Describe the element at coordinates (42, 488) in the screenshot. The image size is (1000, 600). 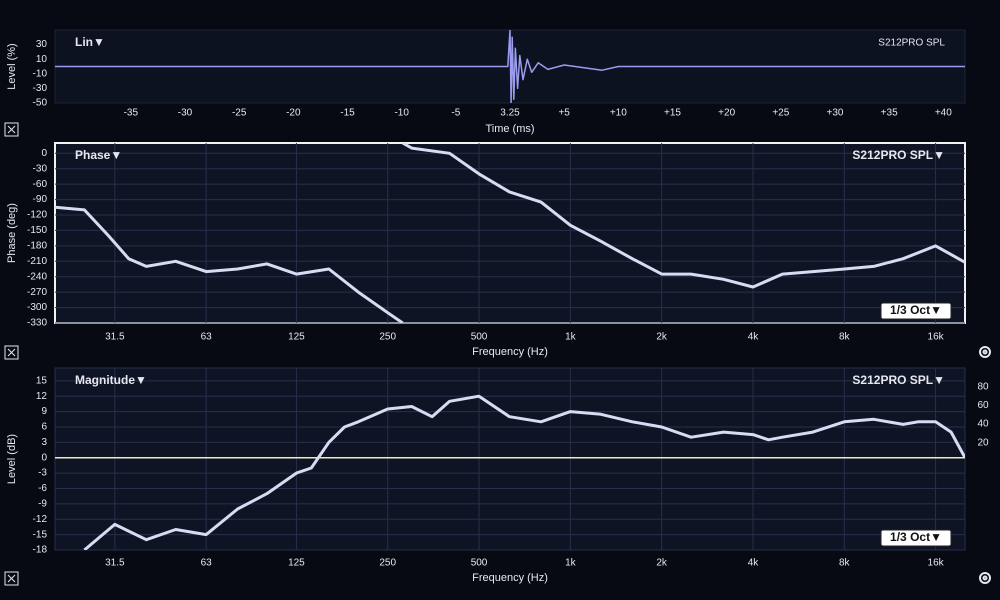
I see `y-tick-label: -6` at that location.